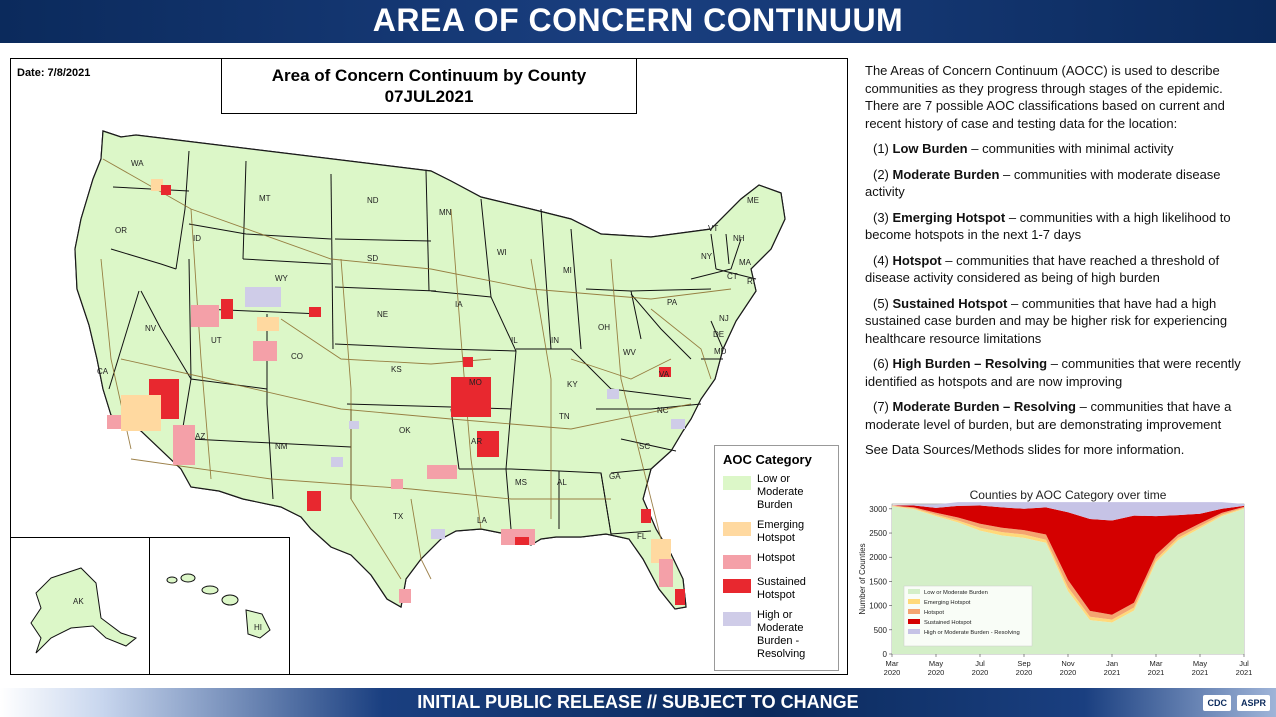 The height and width of the screenshot is (717, 1276). What do you see at coordinates (382, 314) in the screenshot?
I see `state-label-ne: NE` at bounding box center [382, 314].